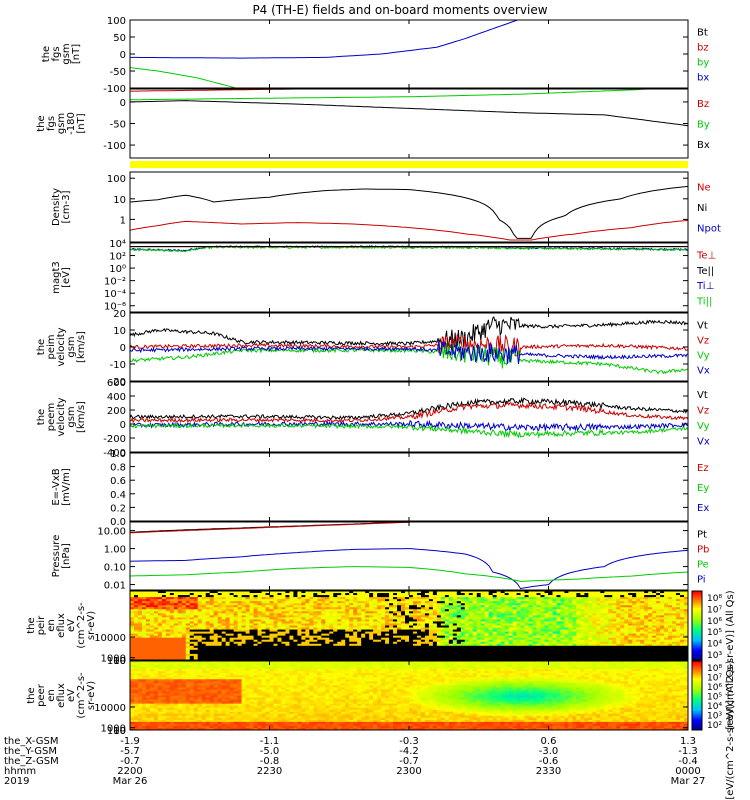  What do you see at coordinates (703, 468) in the screenshot?
I see `legend-entry: Ez` at bounding box center [703, 468].